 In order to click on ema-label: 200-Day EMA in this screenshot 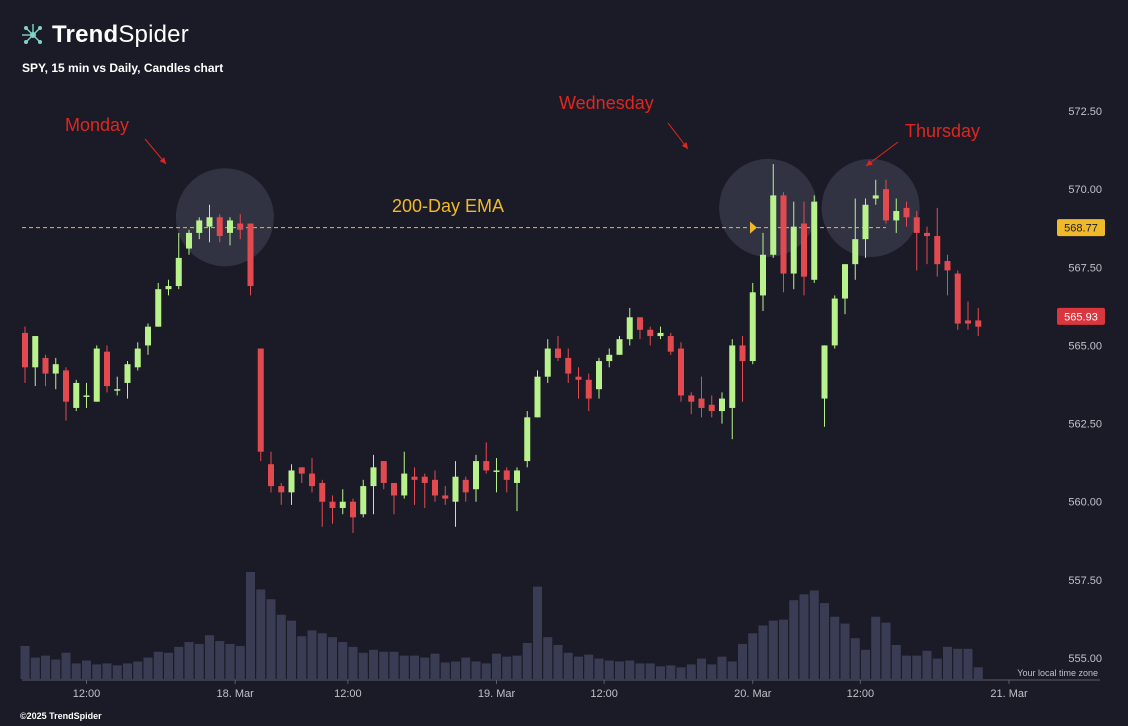, I will do `click(448, 206)`.